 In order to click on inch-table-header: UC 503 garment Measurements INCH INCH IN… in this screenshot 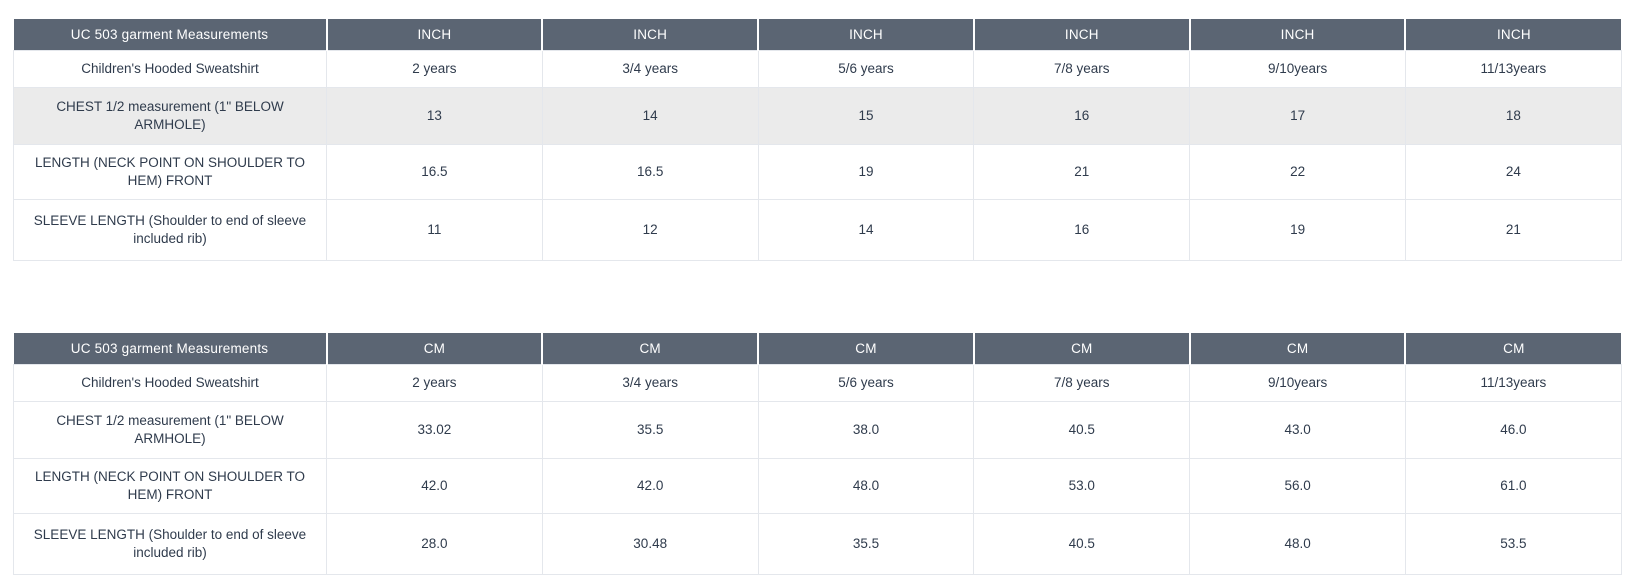, I will do `click(817, 34)`.